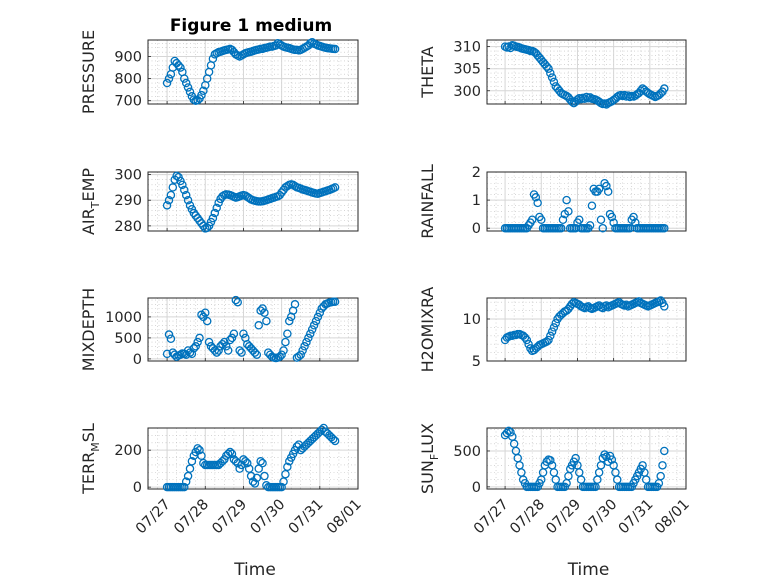 Image resolution: width=778 pixels, height=583 pixels. I want to click on x-tick-label: 07/29, so click(563, 517).